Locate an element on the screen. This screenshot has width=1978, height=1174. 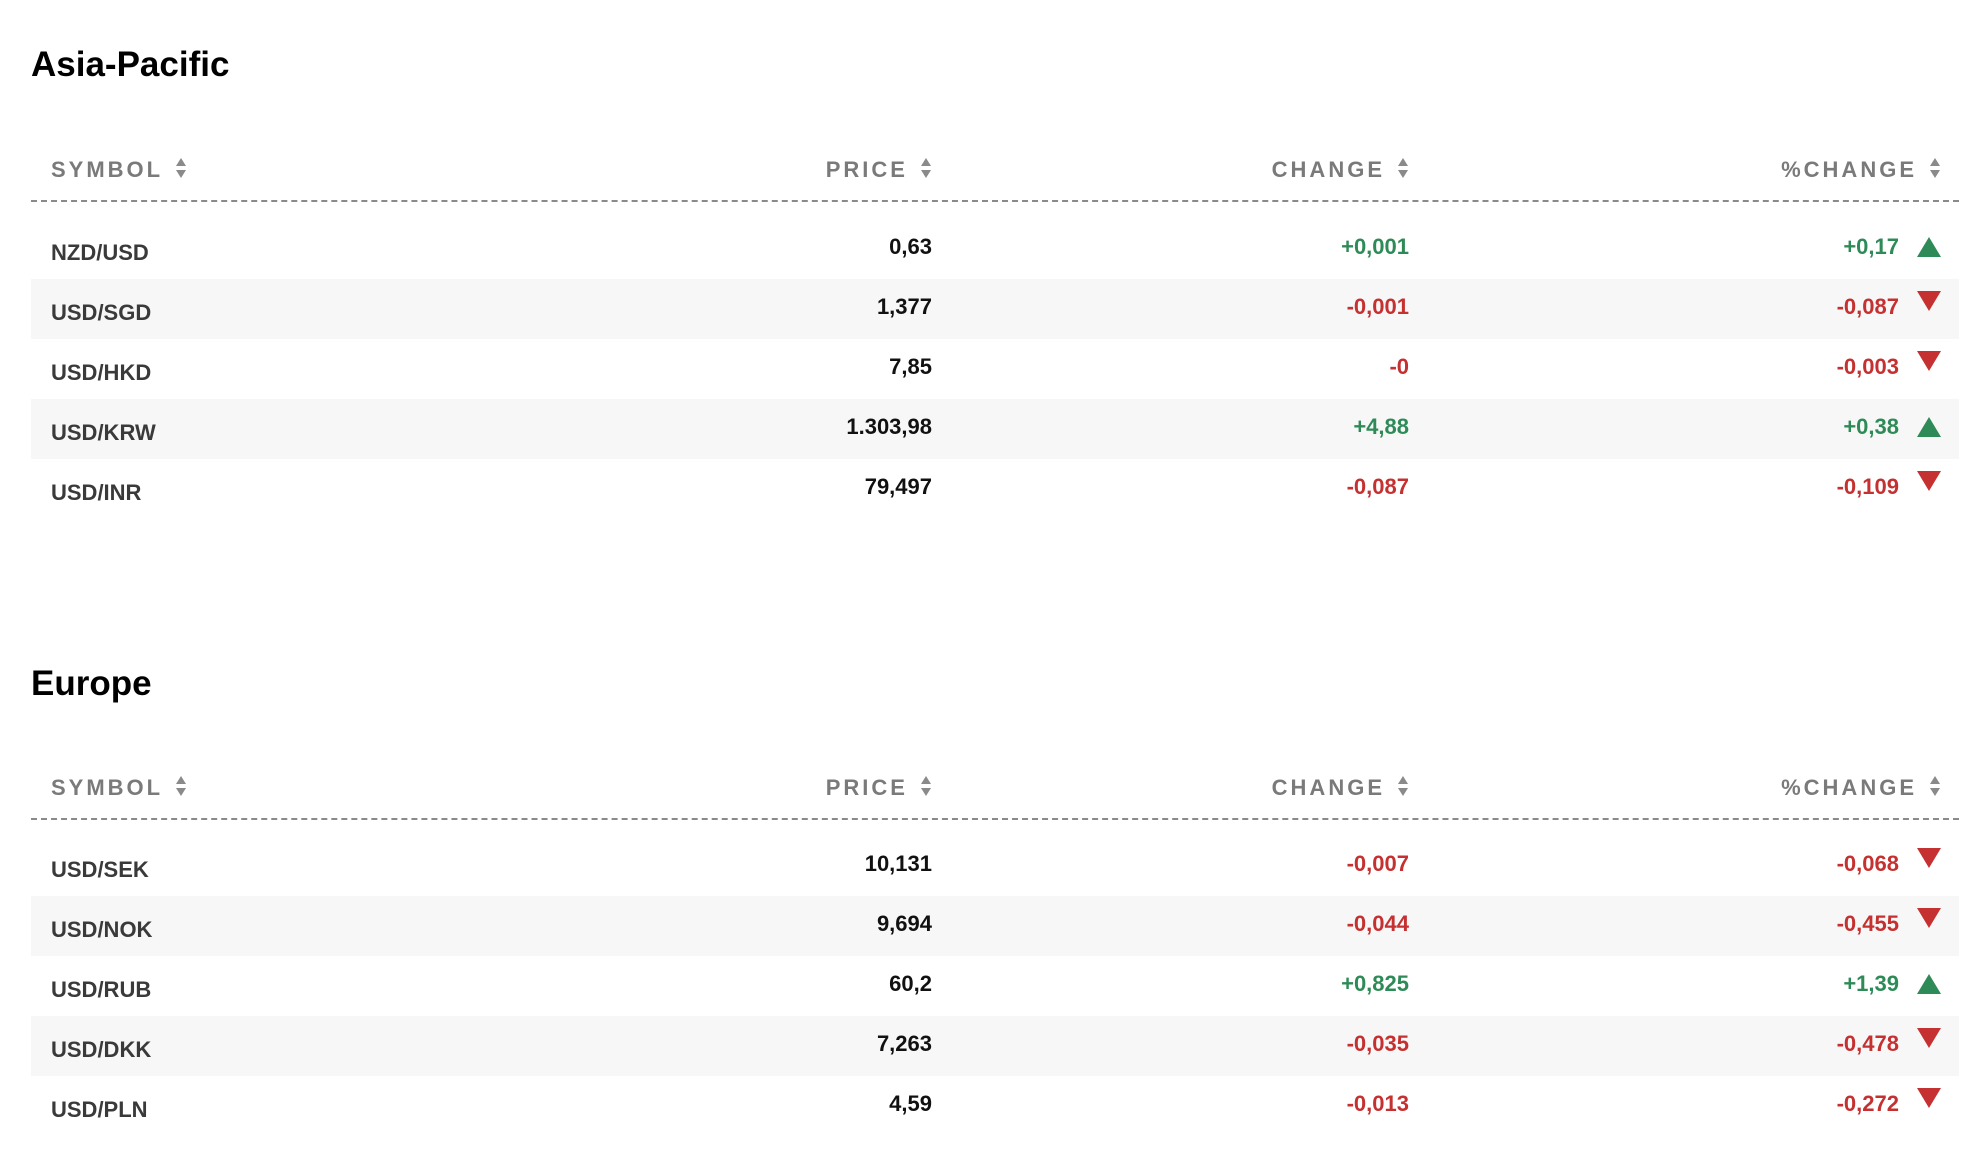
change-value: +0,825 is located at coordinates (1375, 983).